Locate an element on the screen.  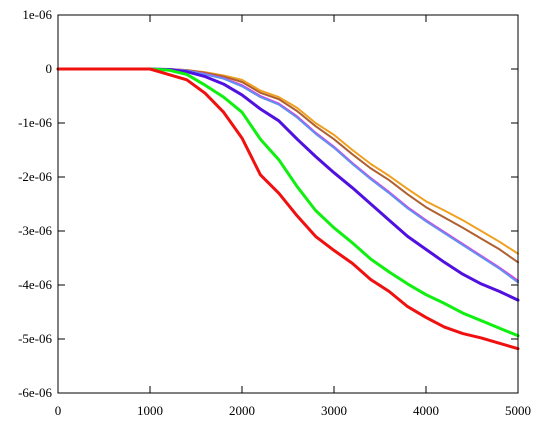
y-tick-label: 1e-06 is located at coordinates (37, 14).